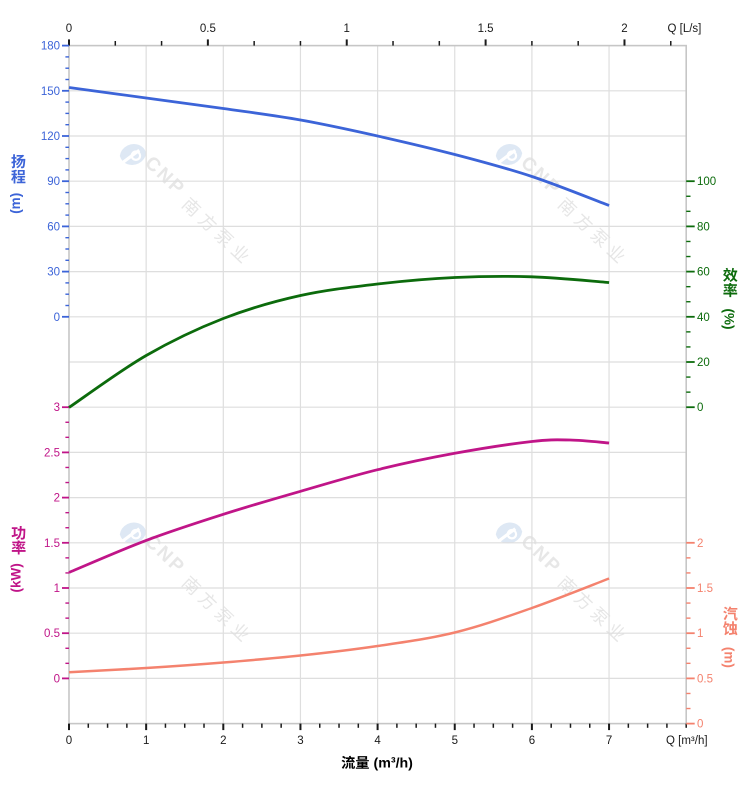 The image size is (752, 802). What do you see at coordinates (703, 318) in the screenshot?
I see `svg-text: 40` at bounding box center [703, 318].